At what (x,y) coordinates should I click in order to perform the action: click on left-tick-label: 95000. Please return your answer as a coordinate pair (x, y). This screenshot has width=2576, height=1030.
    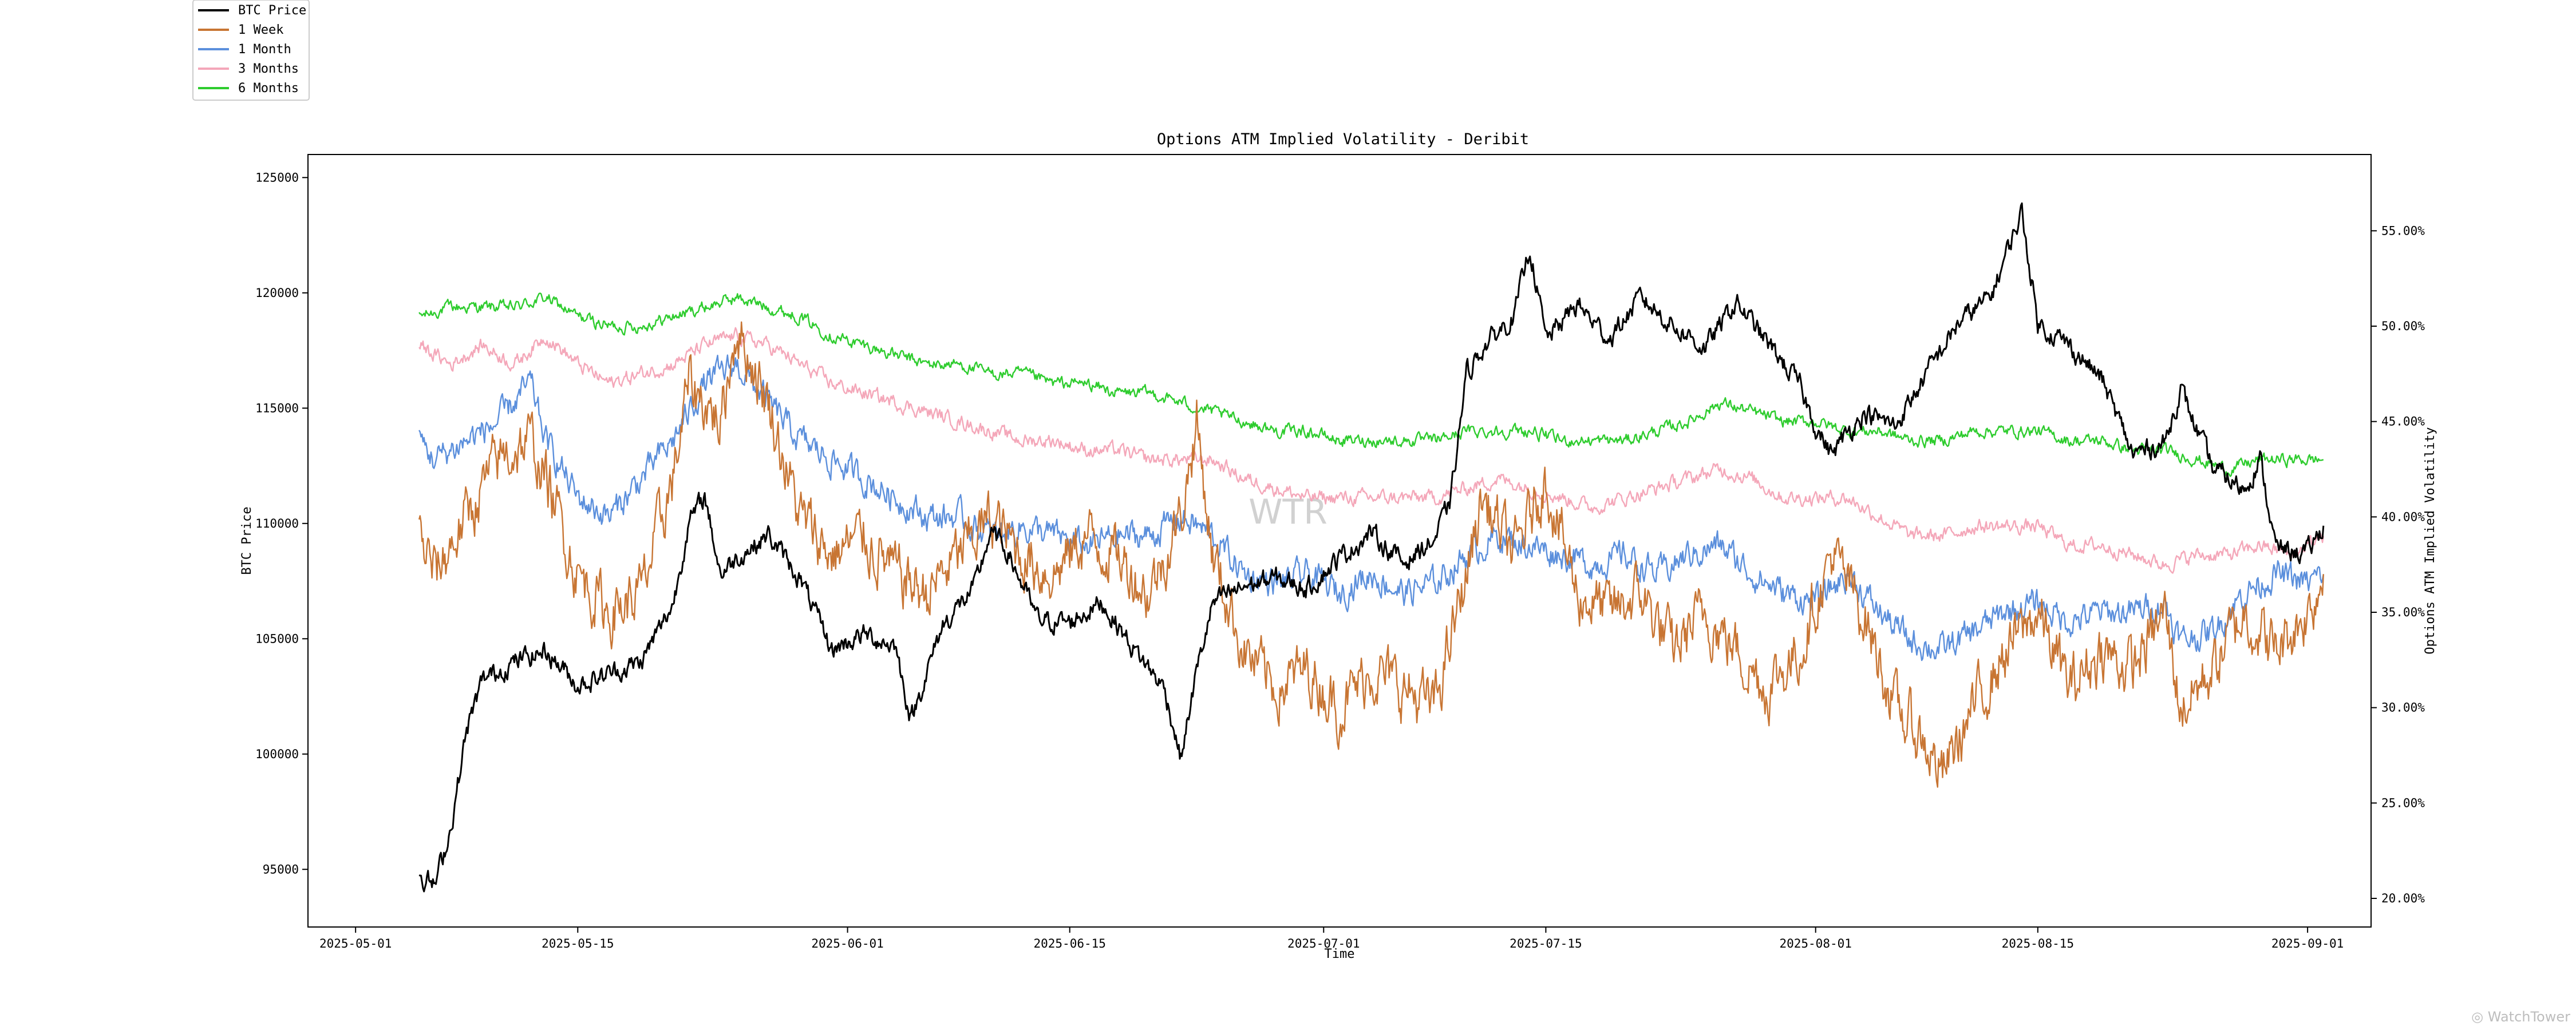
    Looking at the image, I should click on (281, 869).